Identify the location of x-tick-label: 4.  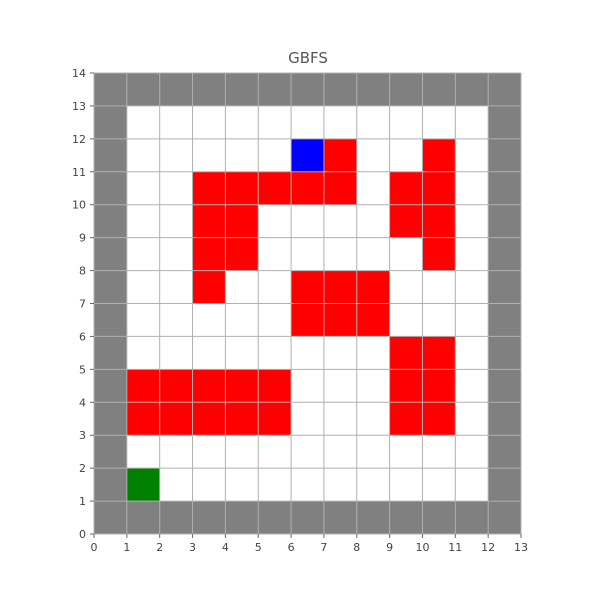
(225, 547).